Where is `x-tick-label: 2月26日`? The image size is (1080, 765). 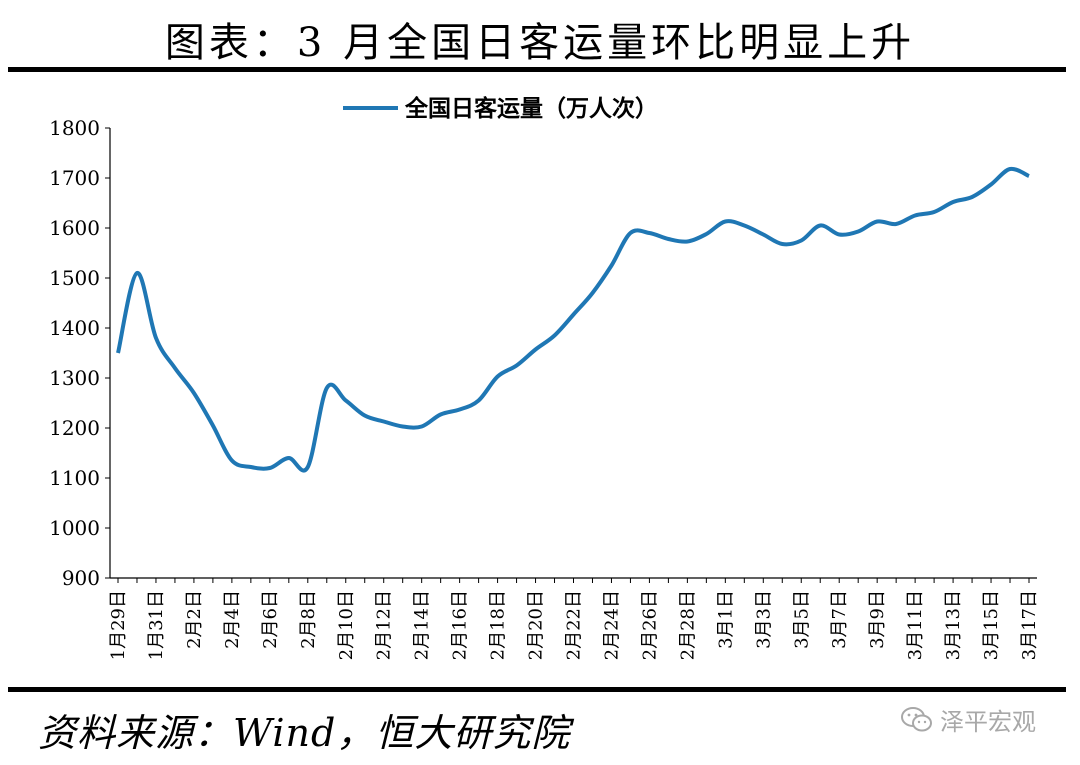
x-tick-label: 2月26日 is located at coordinates (649, 625).